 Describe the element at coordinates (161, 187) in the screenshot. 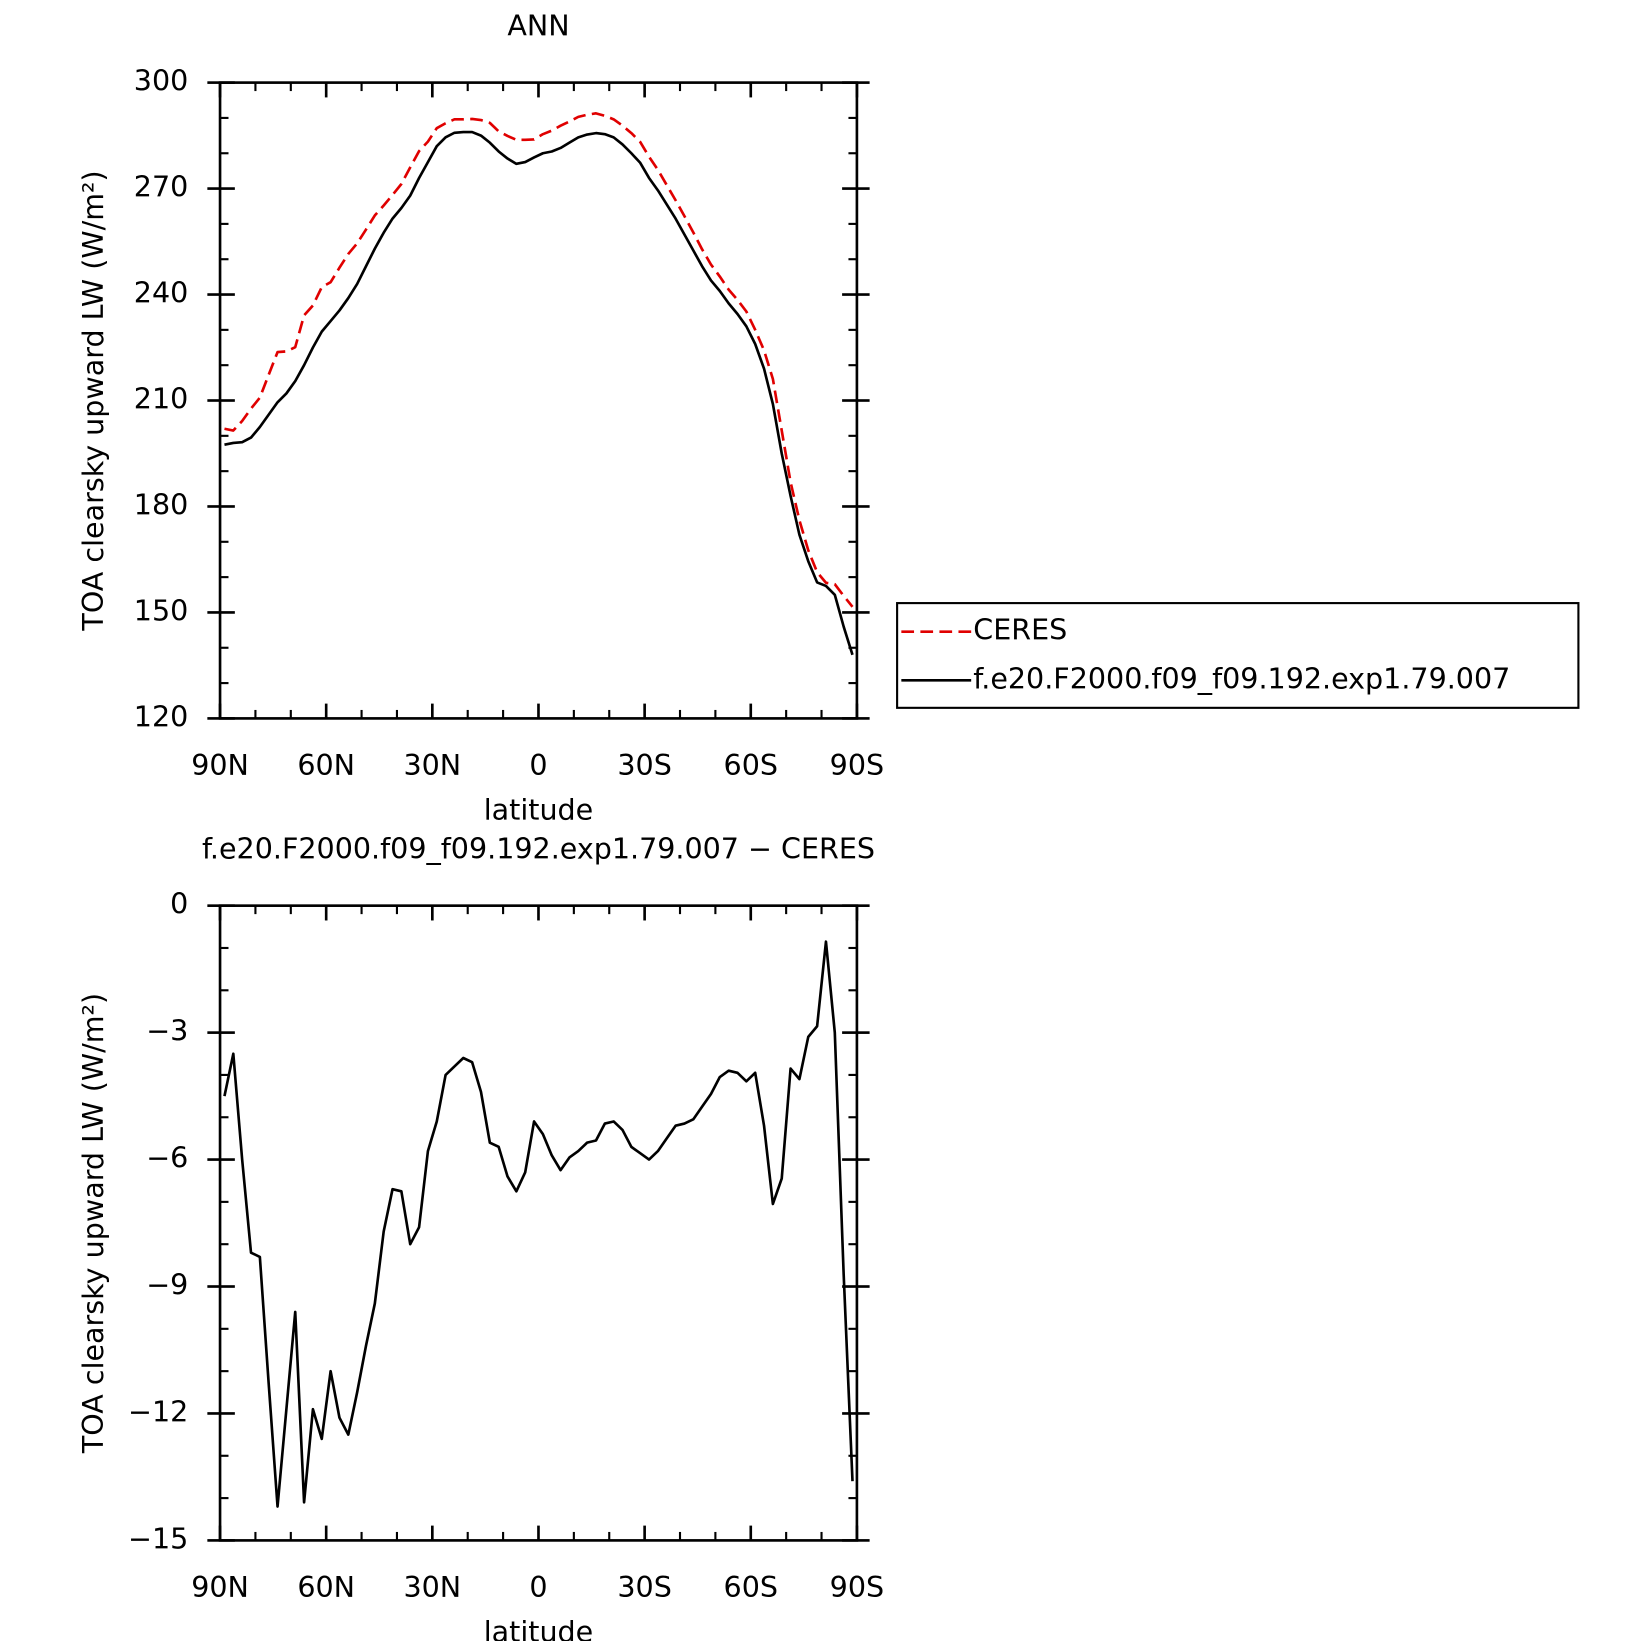

I see `y-tick-label: 270` at that location.